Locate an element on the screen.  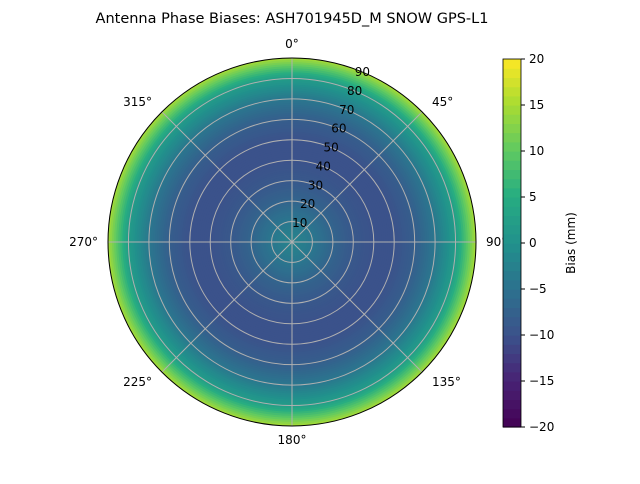
radial-tick-label: 40 is located at coordinates (323, 166).